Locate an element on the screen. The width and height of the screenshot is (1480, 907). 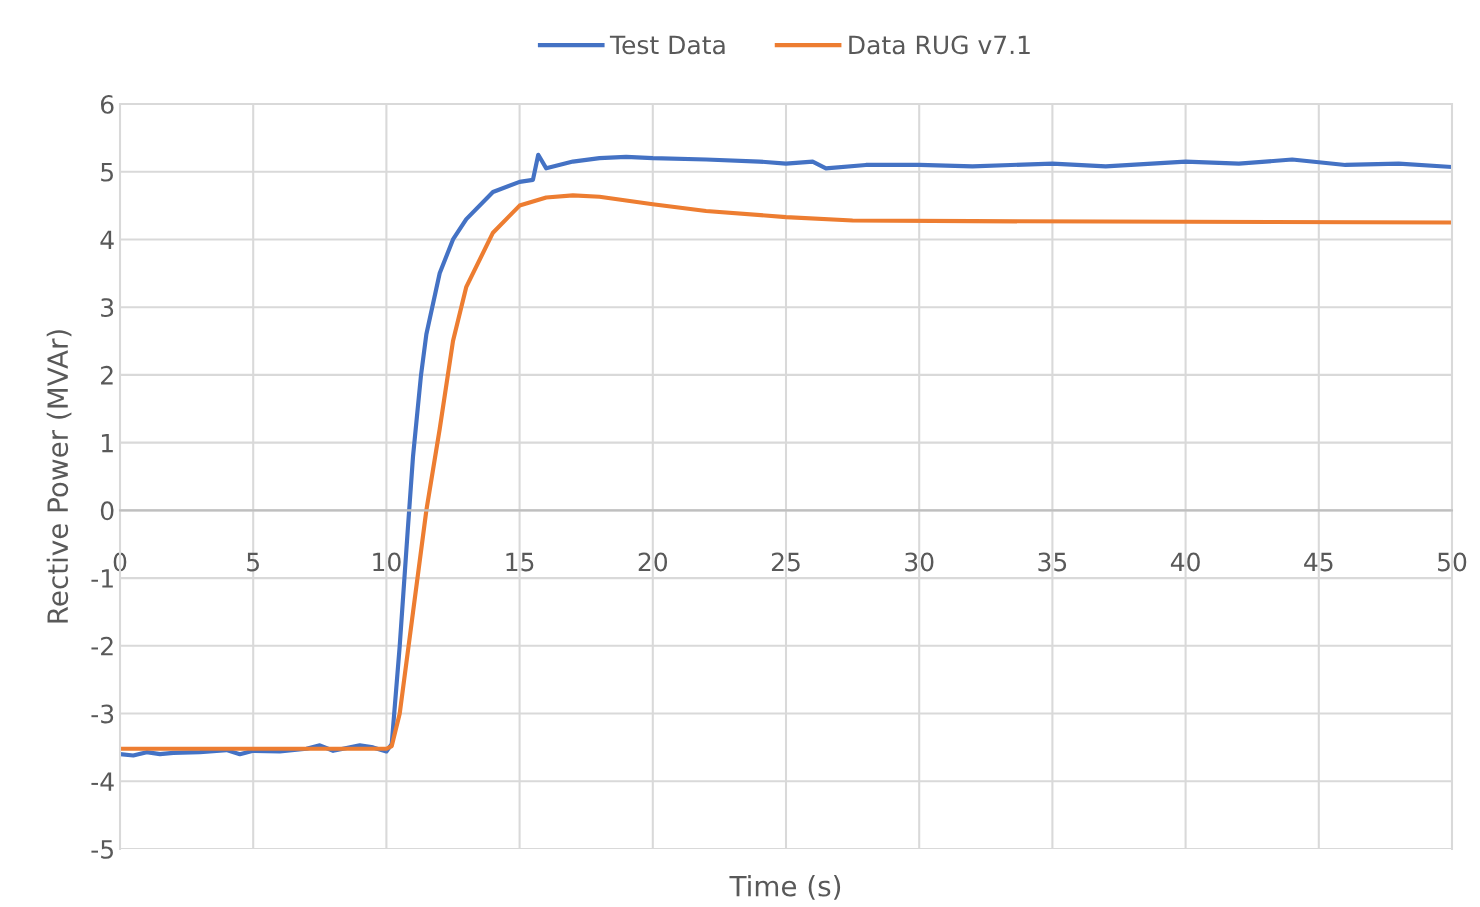
x-tick-label: 20 is located at coordinates (653, 562).